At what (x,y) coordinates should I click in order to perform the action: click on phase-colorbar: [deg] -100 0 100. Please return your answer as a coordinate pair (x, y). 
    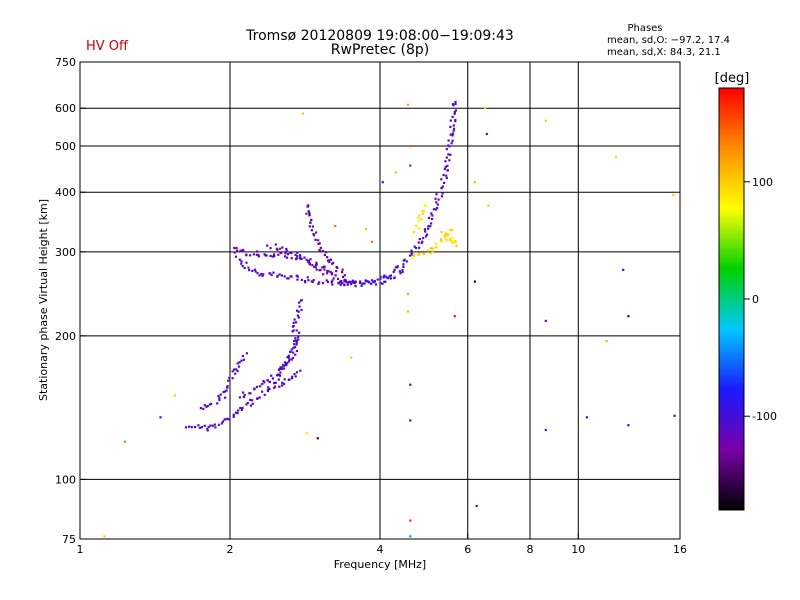
    Looking at the image, I should click on (746, 291).